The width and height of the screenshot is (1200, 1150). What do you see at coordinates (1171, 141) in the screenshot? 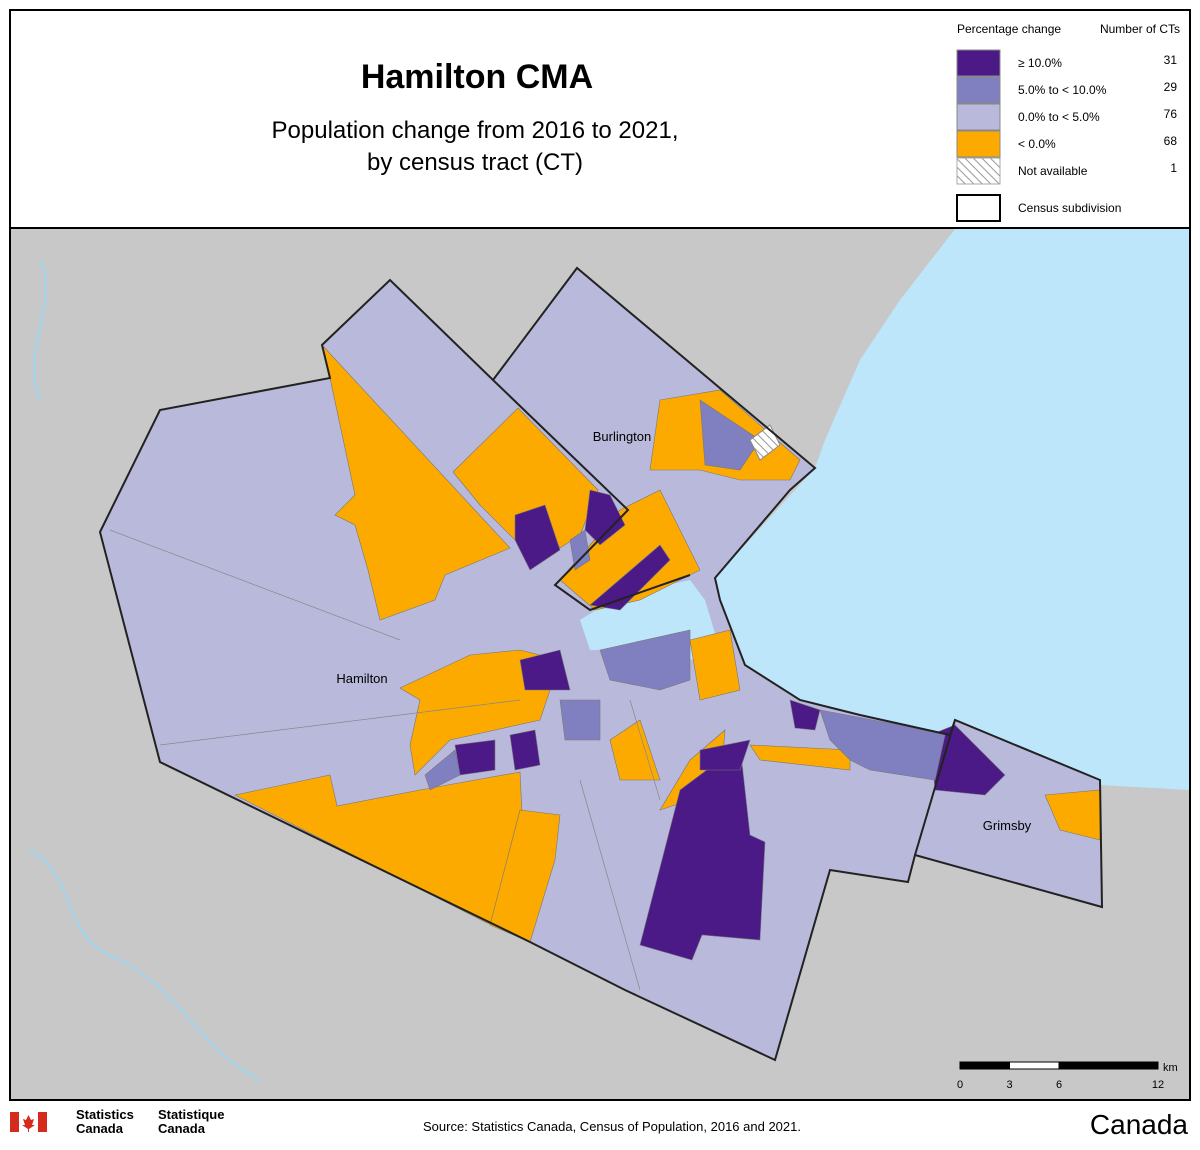
I see `legend-count: 68` at bounding box center [1171, 141].